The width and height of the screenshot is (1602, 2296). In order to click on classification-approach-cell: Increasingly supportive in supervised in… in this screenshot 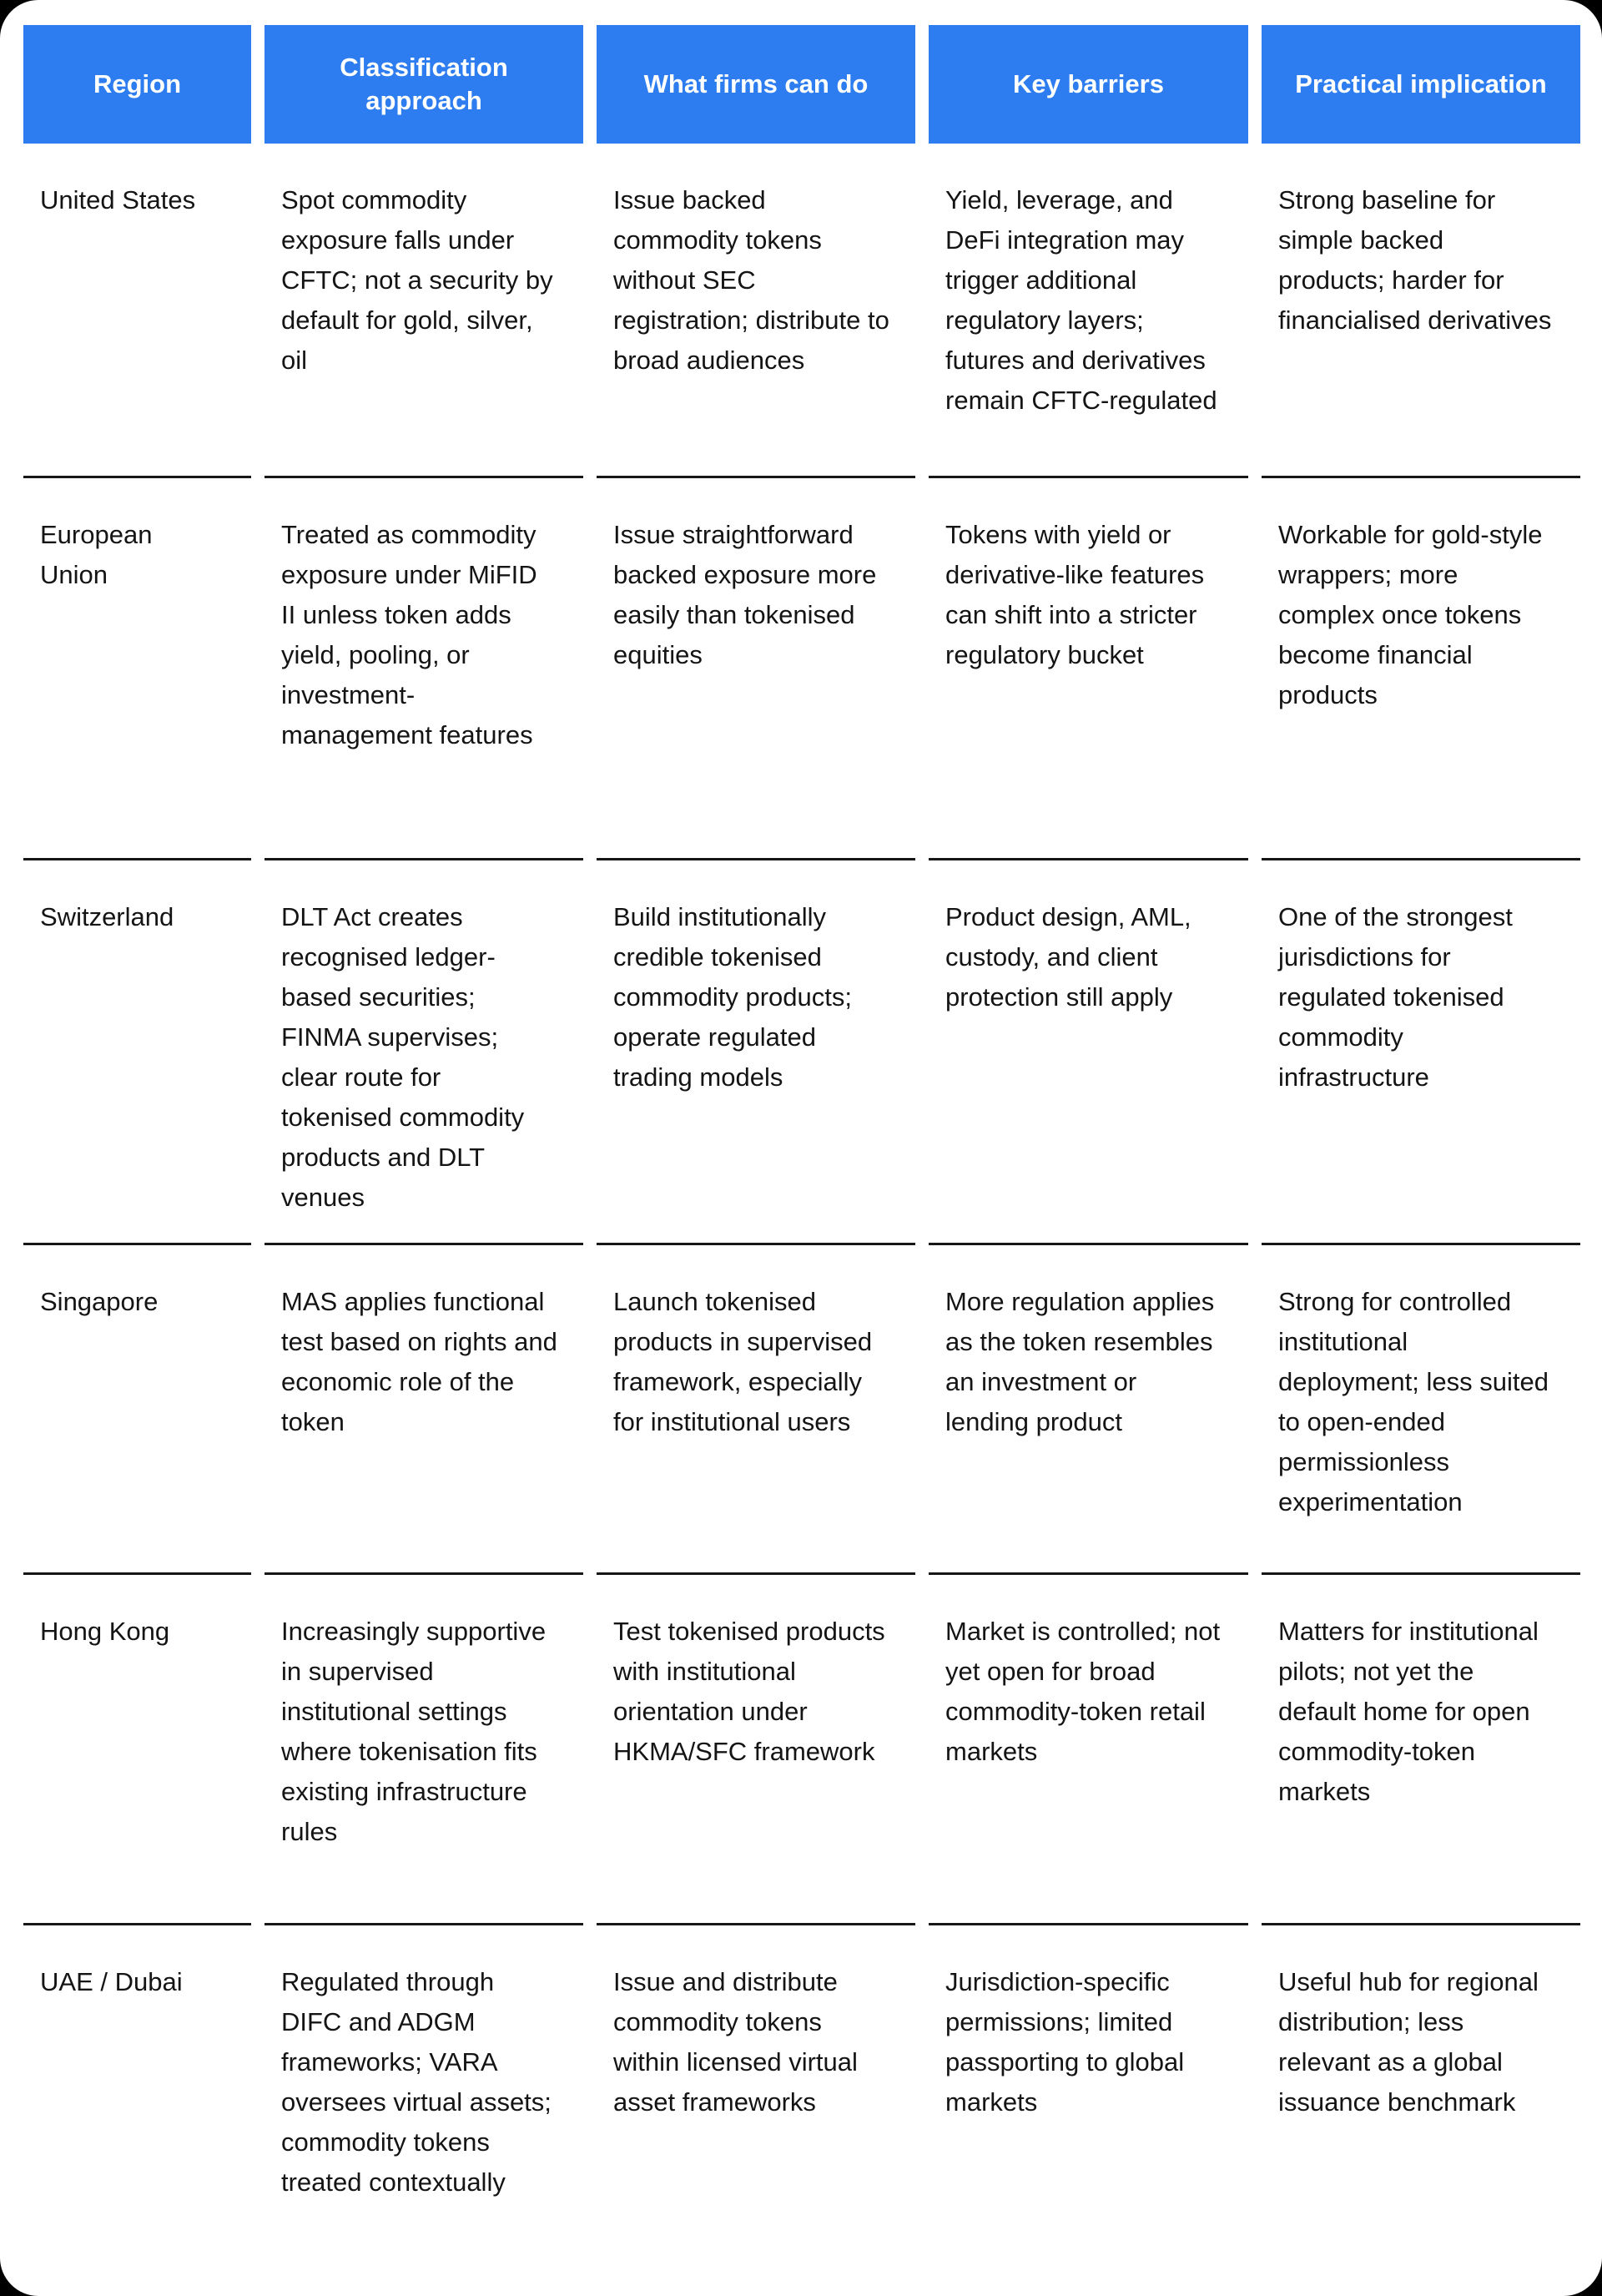, I will do `click(423, 1750)`.